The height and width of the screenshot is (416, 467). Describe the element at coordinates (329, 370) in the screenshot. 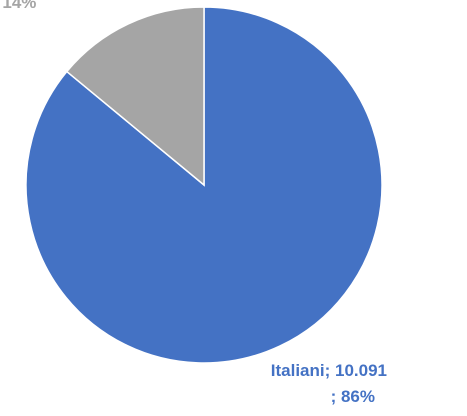

I see `label-italiani-line1: Italiani; 10.091` at that location.